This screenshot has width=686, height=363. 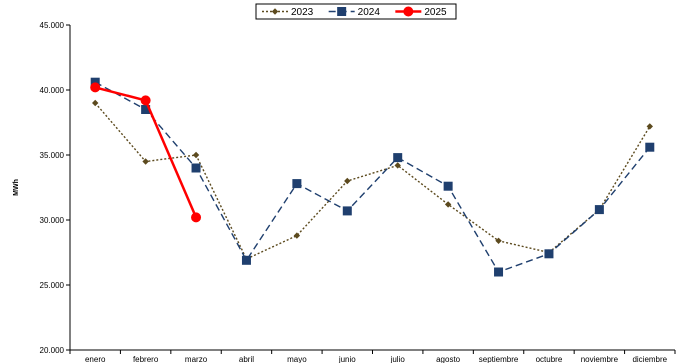 I want to click on y-tick-label: 20.000, so click(x=52, y=350).